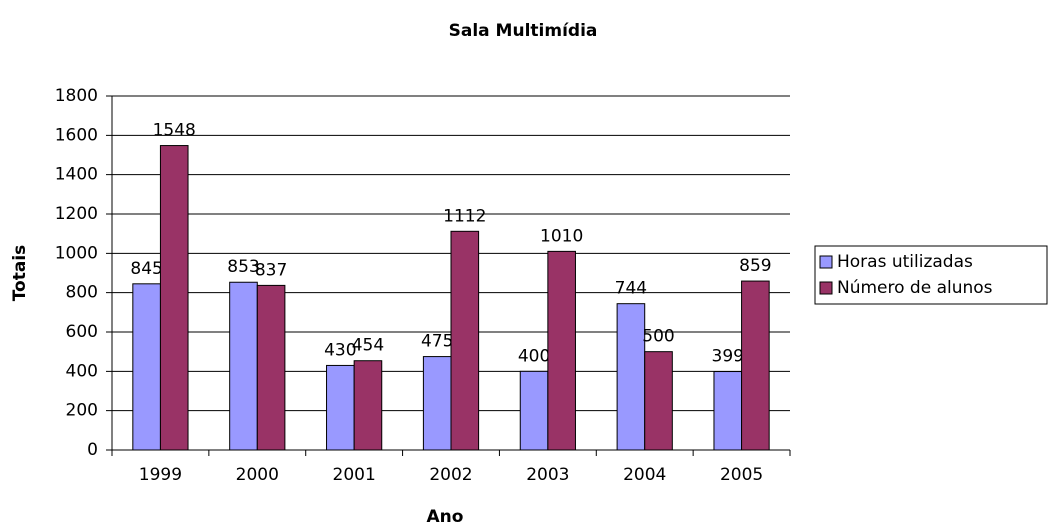 The width and height of the screenshot is (1048, 526). What do you see at coordinates (561, 236) in the screenshot?
I see `value-label: 1010` at bounding box center [561, 236].